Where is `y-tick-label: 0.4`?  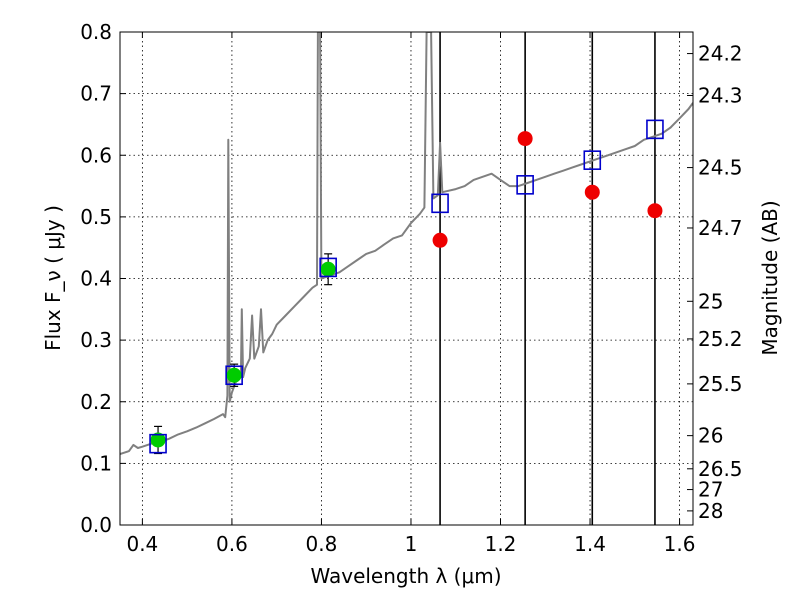 y-tick-label: 0.4 is located at coordinates (96, 279).